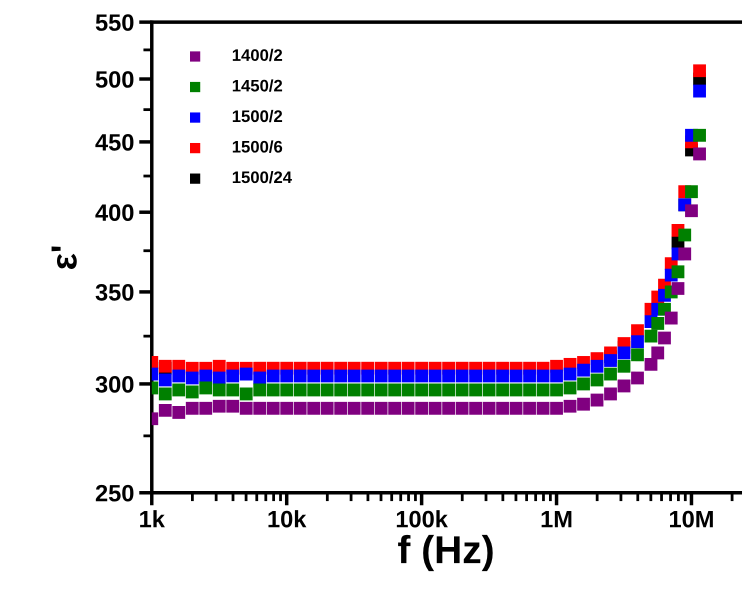 Image resolution: width=744 pixels, height=598 pixels. I want to click on y-tick-label: 300, so click(115, 384).